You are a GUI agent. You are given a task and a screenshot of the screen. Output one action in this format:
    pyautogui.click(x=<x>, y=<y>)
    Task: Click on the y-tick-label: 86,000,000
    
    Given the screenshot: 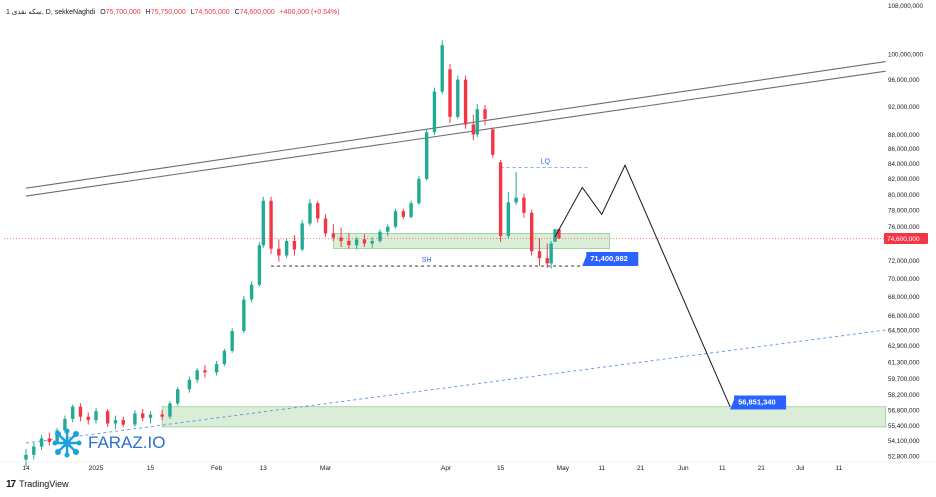 What is the action you would take?
    pyautogui.click(x=904, y=149)
    